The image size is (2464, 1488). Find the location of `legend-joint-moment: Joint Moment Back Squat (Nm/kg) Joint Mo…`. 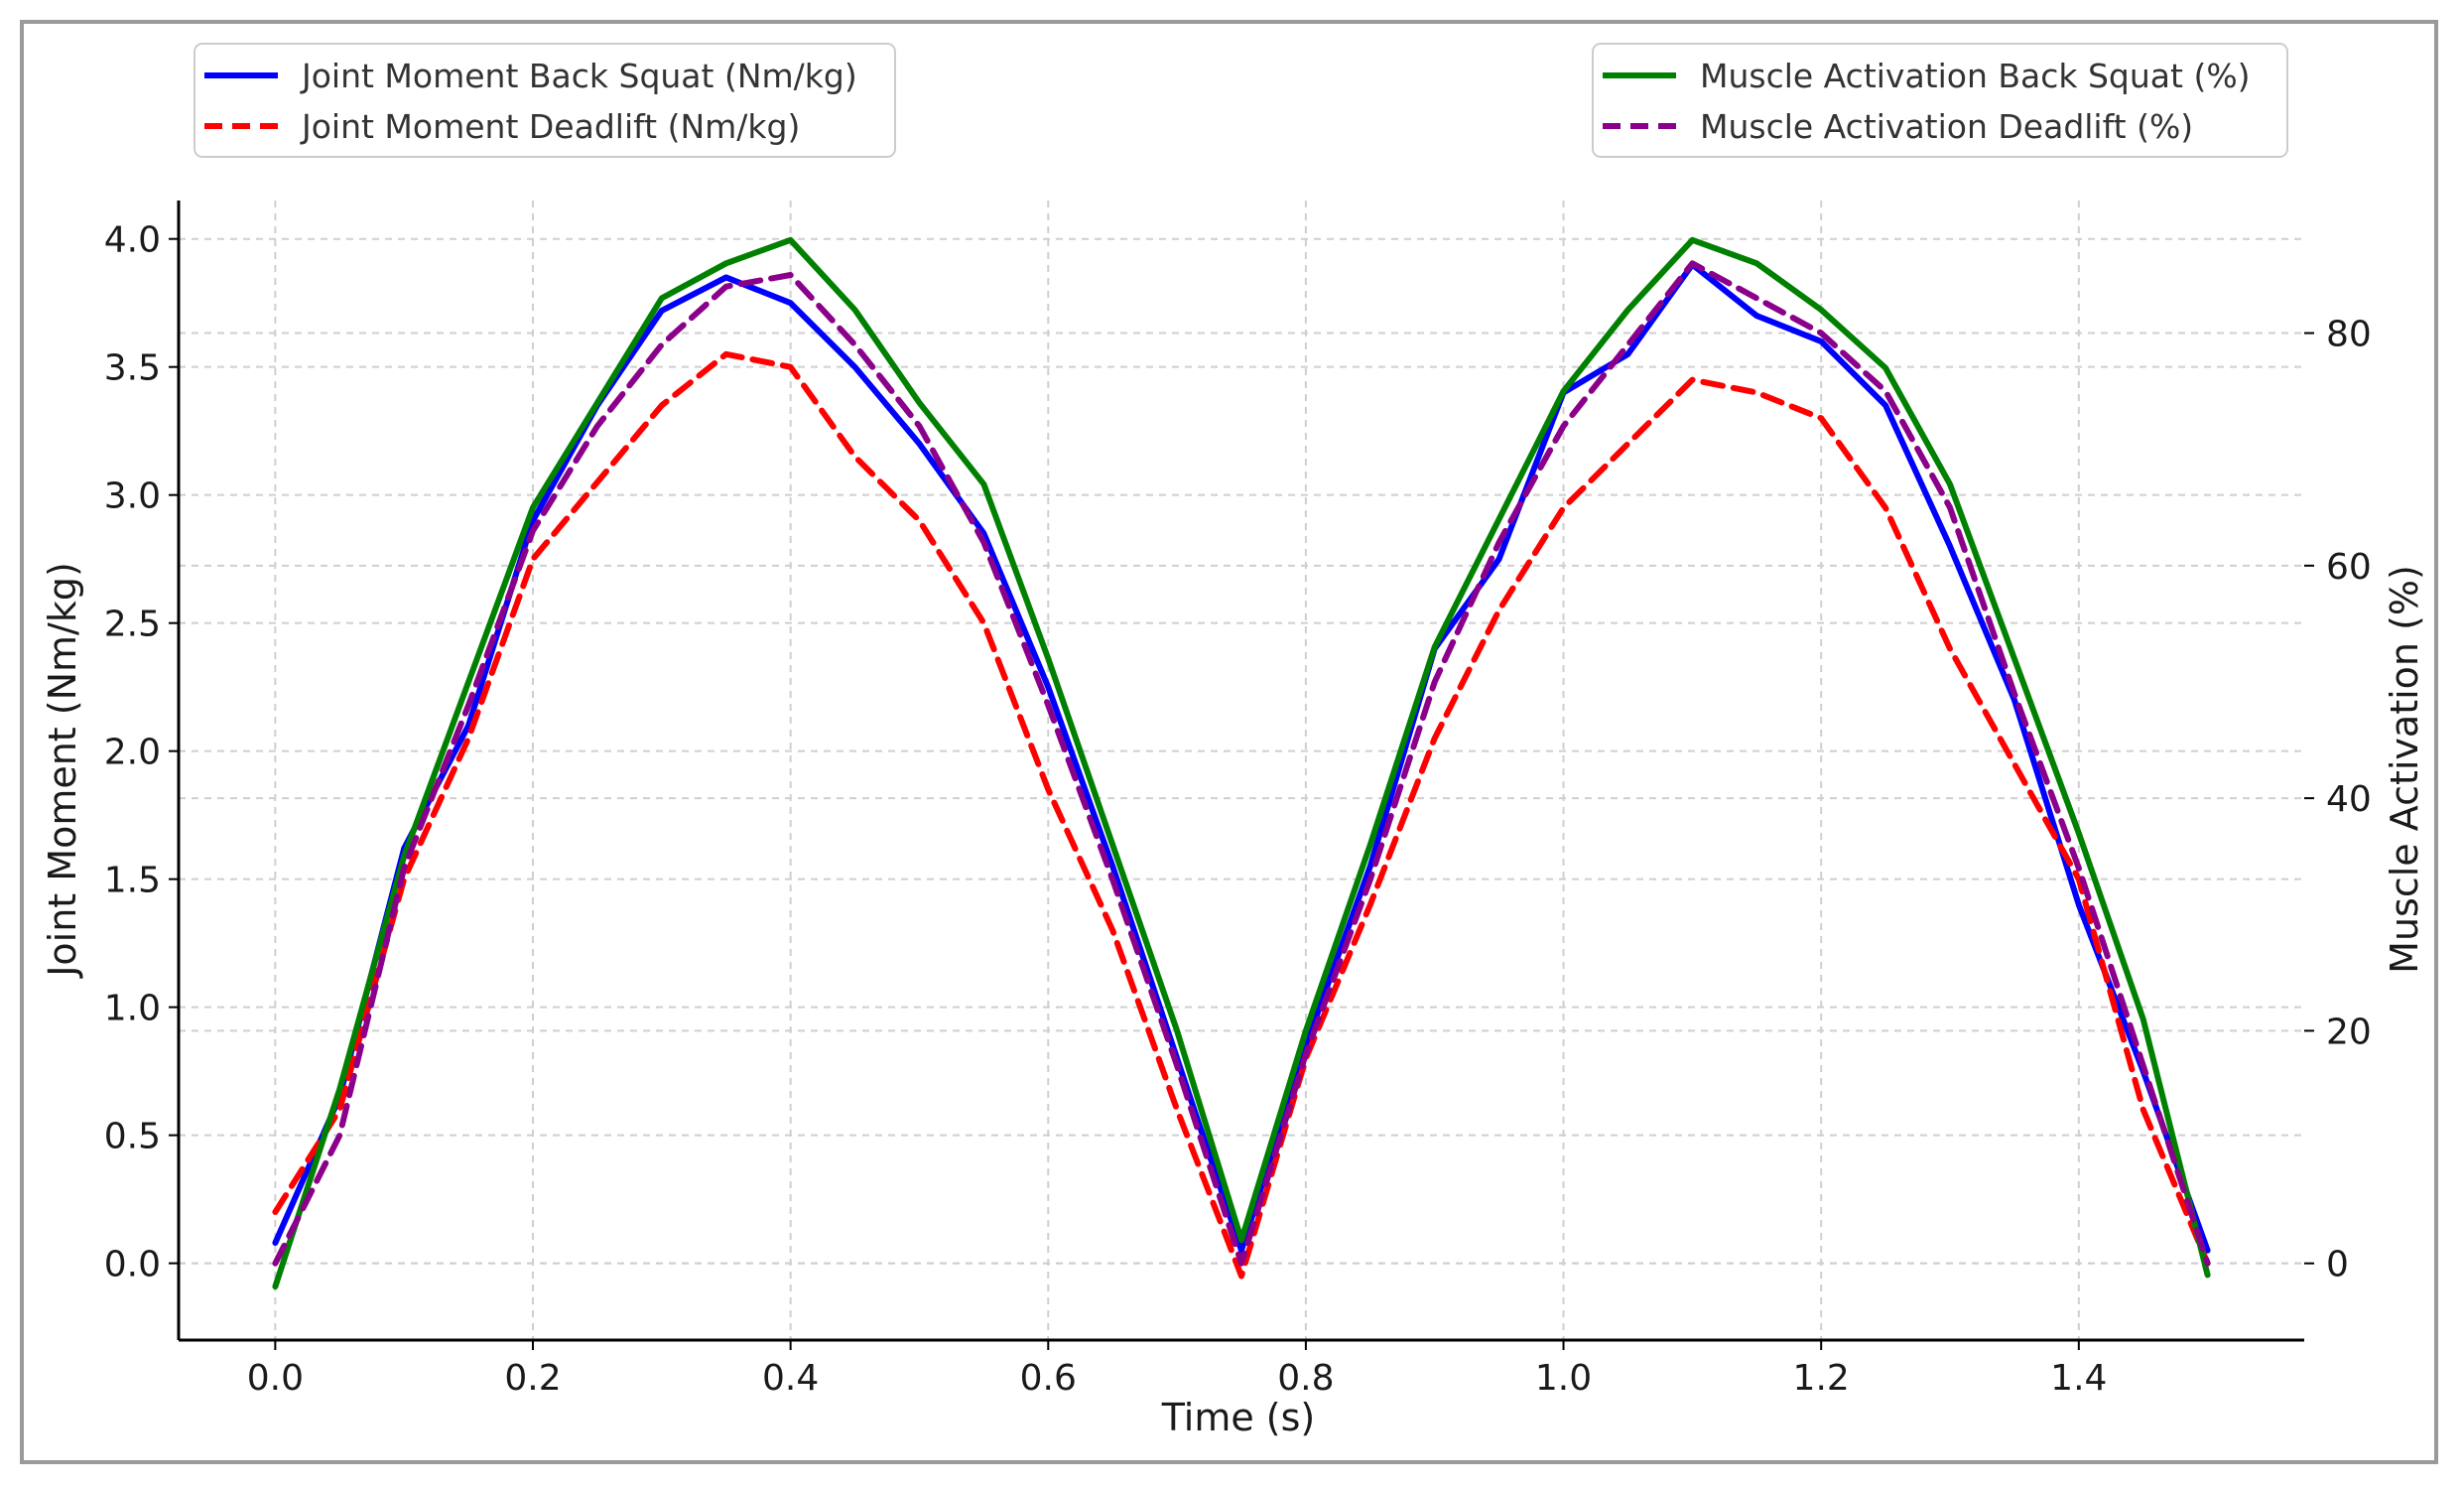

legend-joint-moment: Joint Moment Back Squat (Nm/kg) Joint Mo… is located at coordinates (545, 100).